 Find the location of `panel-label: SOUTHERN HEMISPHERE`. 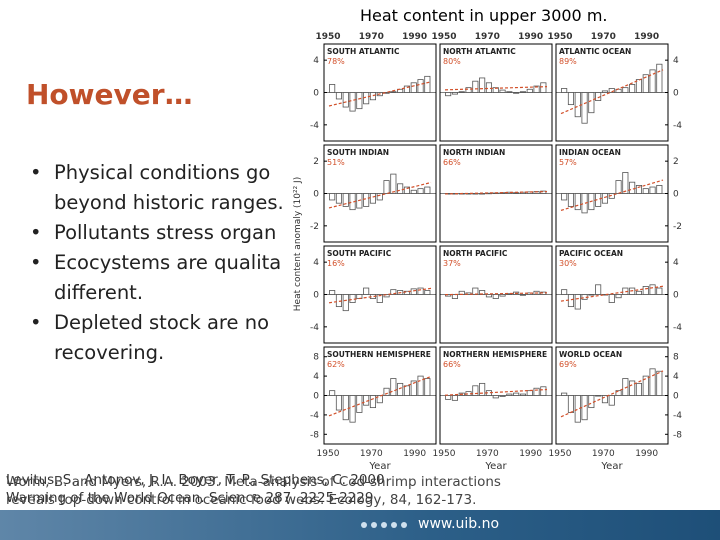

panel-label: SOUTHERN HEMISPHERE is located at coordinates (379, 354).